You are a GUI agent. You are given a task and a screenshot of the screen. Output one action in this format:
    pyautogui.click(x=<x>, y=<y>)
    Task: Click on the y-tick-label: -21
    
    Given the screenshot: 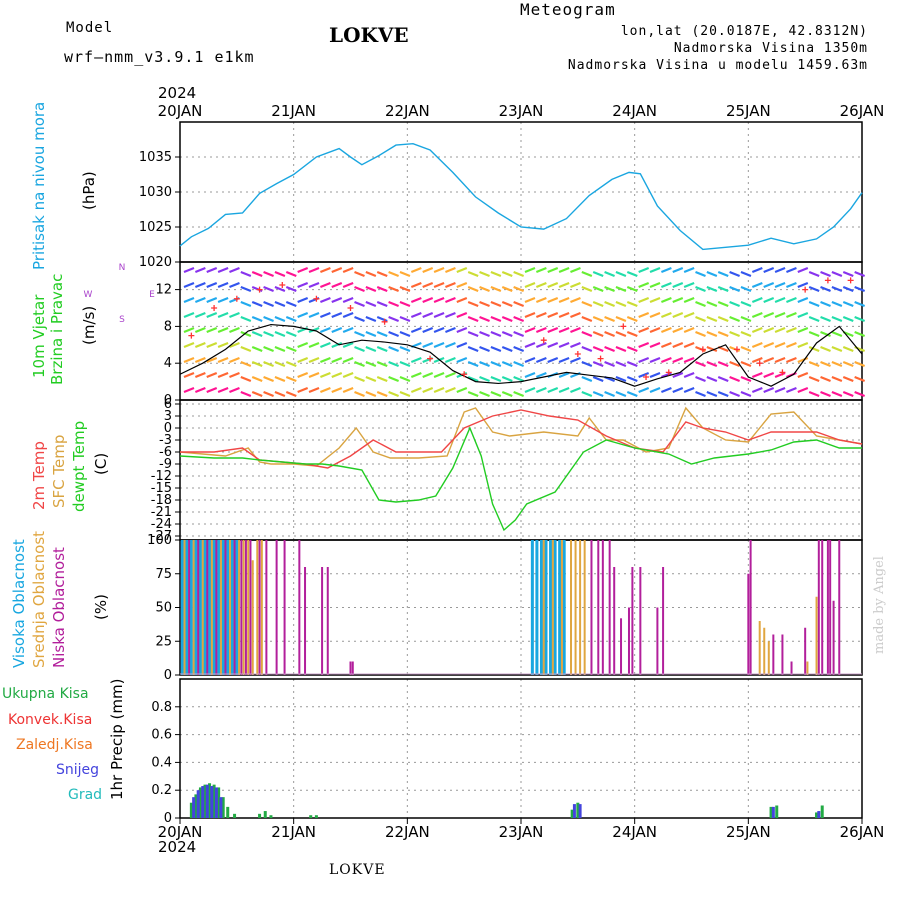 What is the action you would take?
    pyautogui.click(x=161, y=512)
    